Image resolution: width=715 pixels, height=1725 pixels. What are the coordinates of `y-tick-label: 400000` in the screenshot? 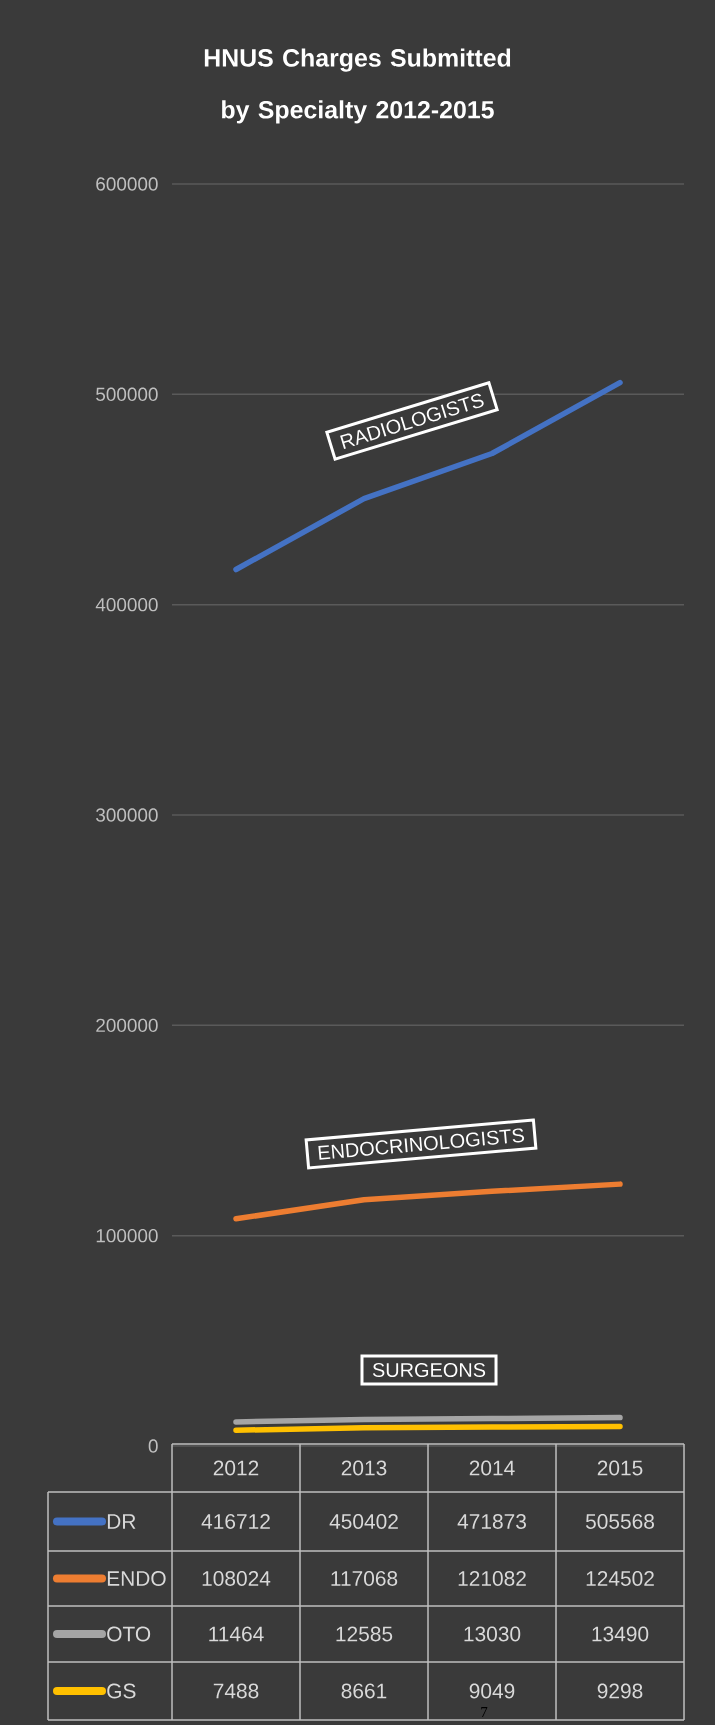 It's located at (126, 604).